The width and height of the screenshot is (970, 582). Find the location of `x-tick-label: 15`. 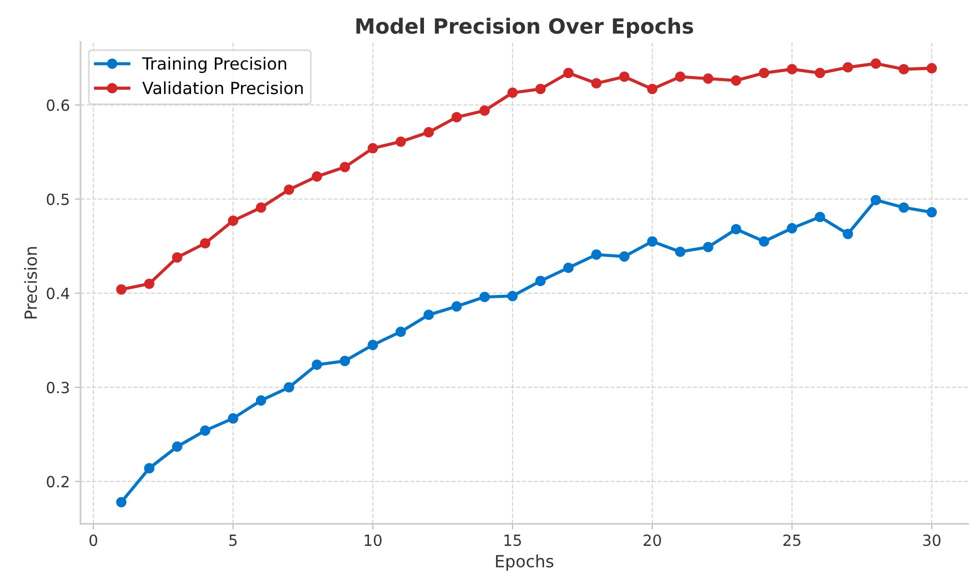

x-tick-label: 15 is located at coordinates (512, 540).